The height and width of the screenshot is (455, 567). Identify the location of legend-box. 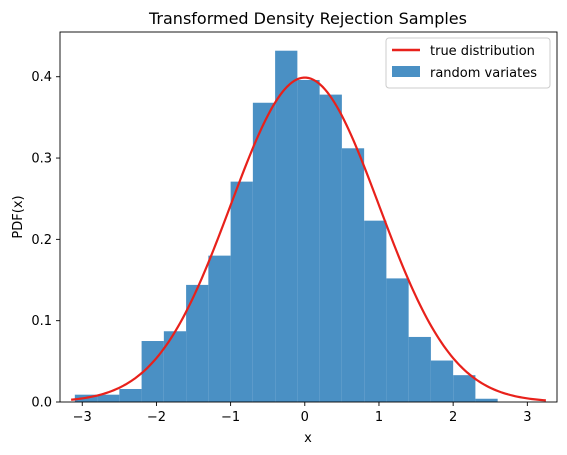
(468, 63).